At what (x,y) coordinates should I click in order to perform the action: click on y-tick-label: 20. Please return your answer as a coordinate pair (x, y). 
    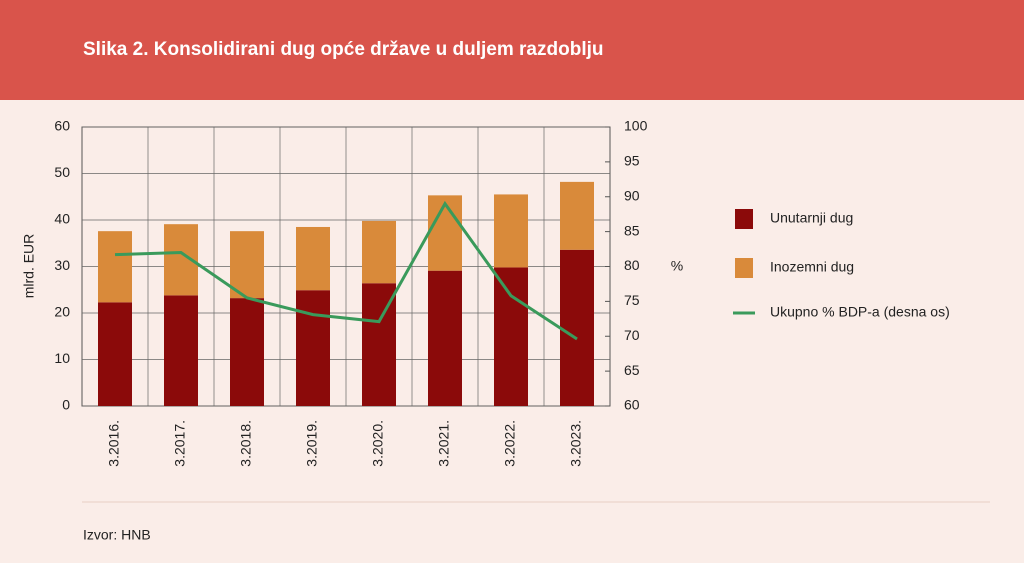
    Looking at the image, I should click on (62, 312).